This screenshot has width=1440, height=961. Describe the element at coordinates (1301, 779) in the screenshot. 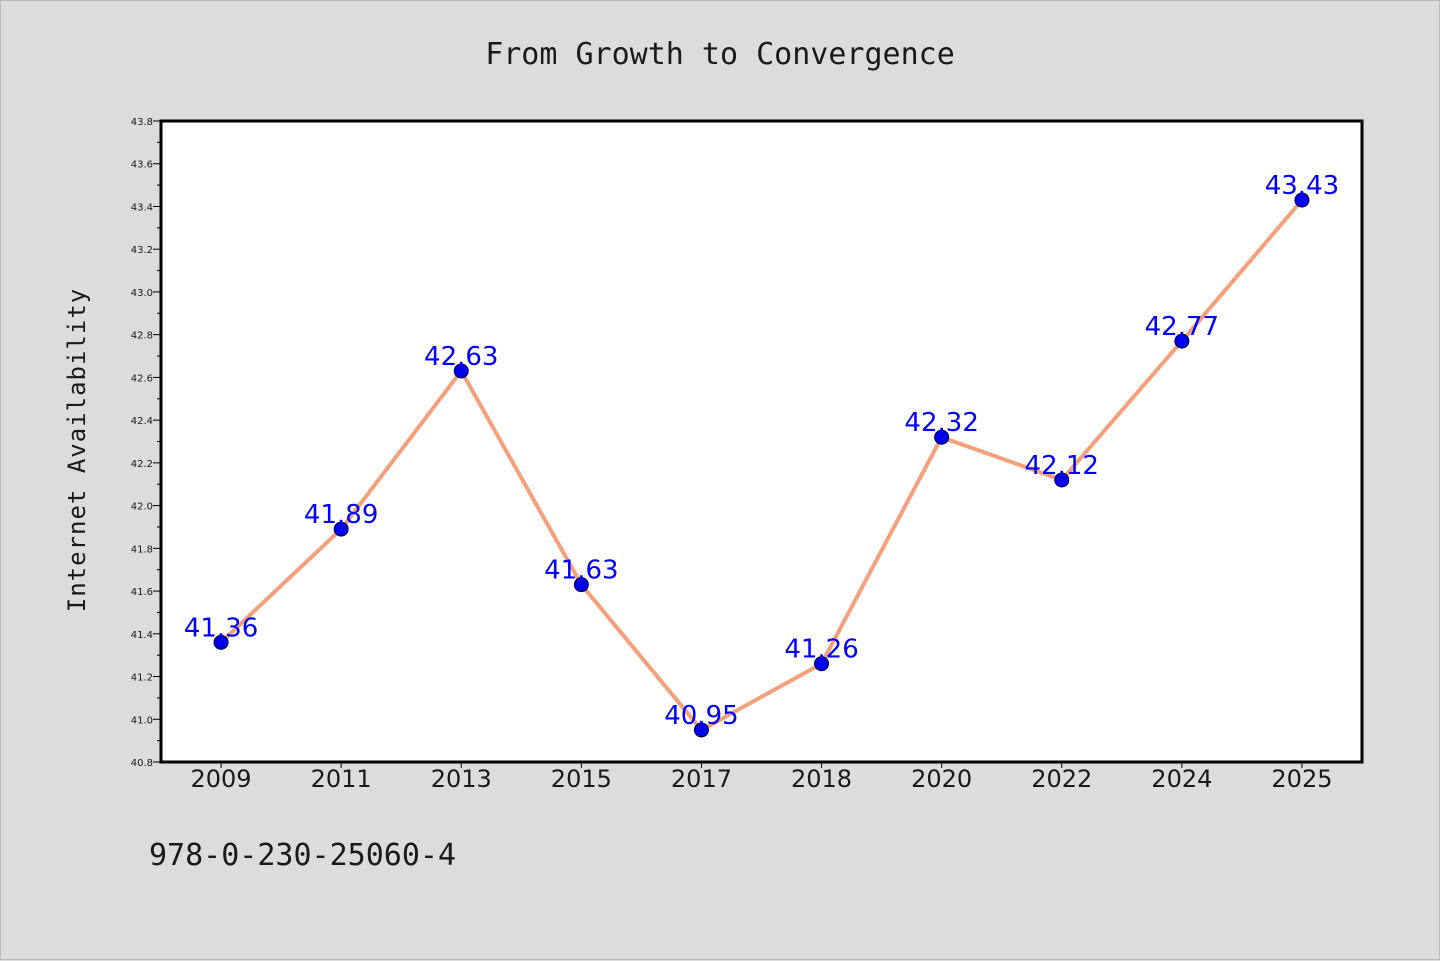

I see `x-tick-label: 2025` at that location.